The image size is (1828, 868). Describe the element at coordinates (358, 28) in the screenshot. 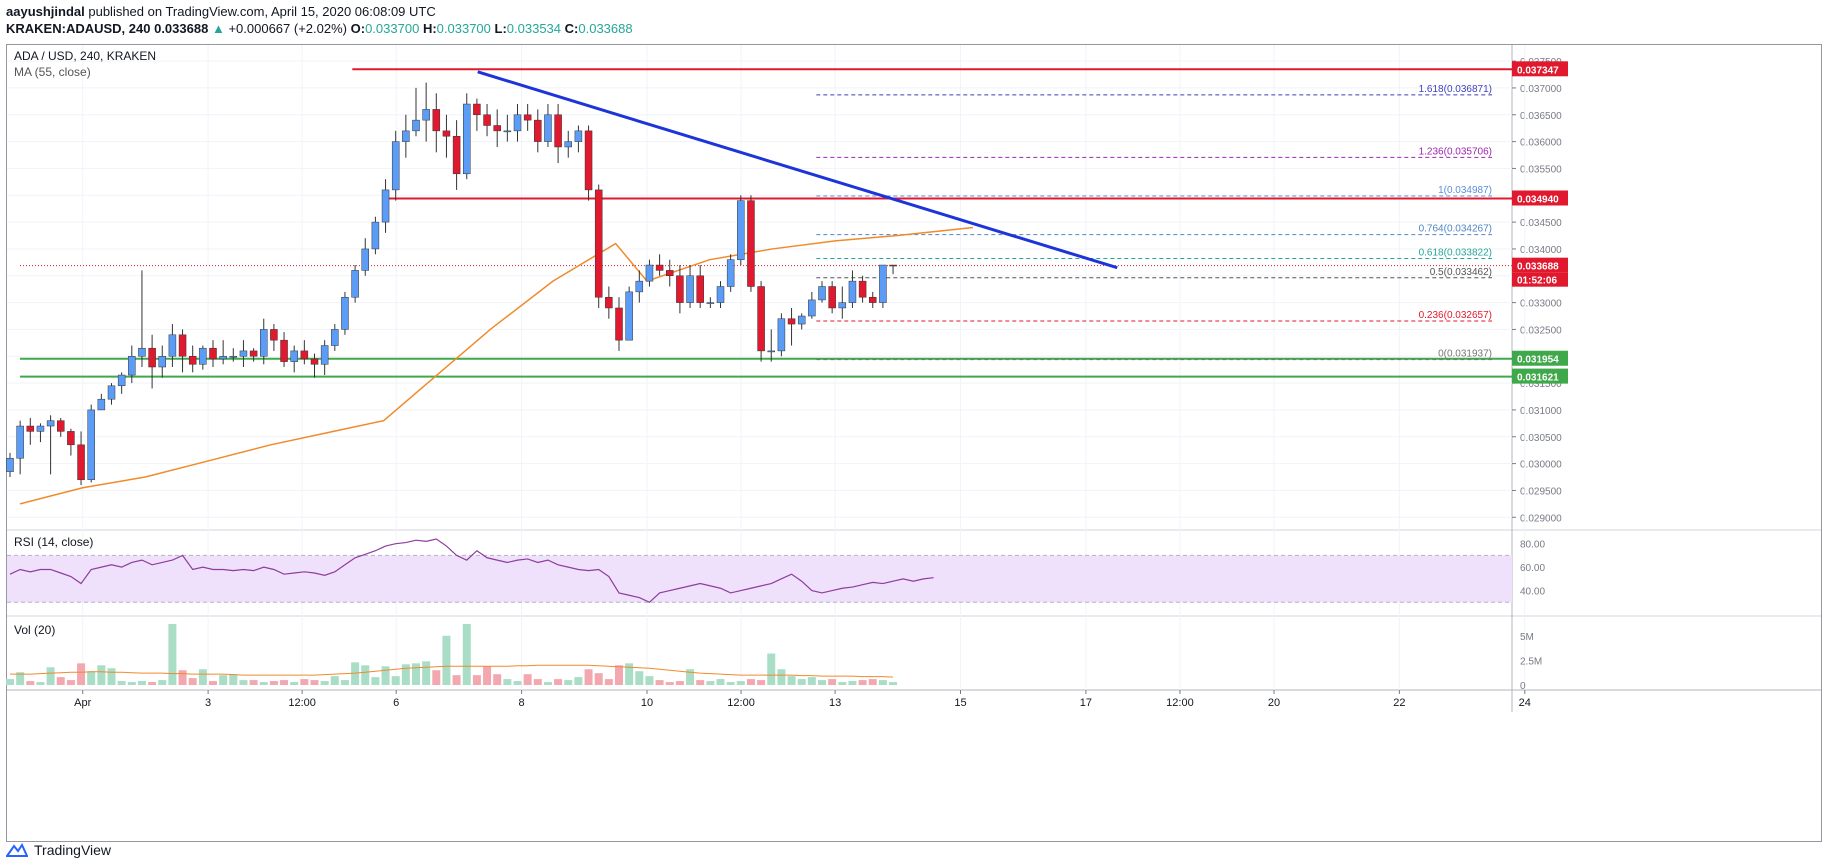

I see `open-label: O:` at that location.